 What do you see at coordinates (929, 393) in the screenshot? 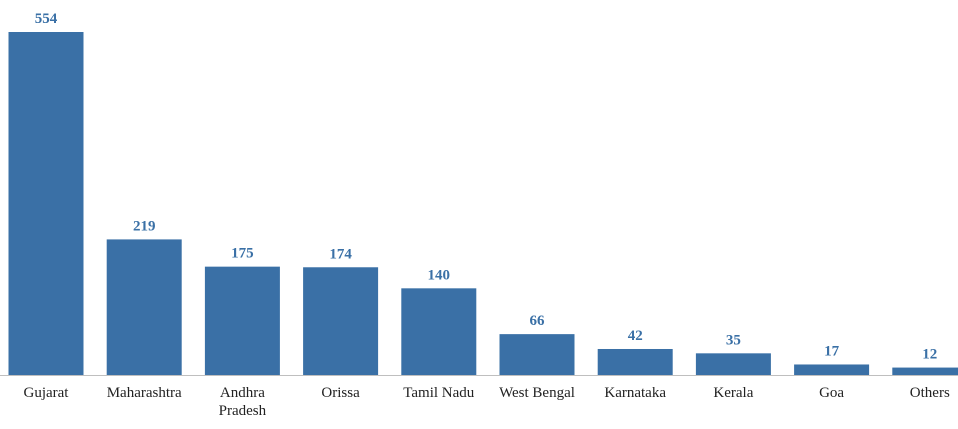
I see `category-label: Others` at bounding box center [929, 393].